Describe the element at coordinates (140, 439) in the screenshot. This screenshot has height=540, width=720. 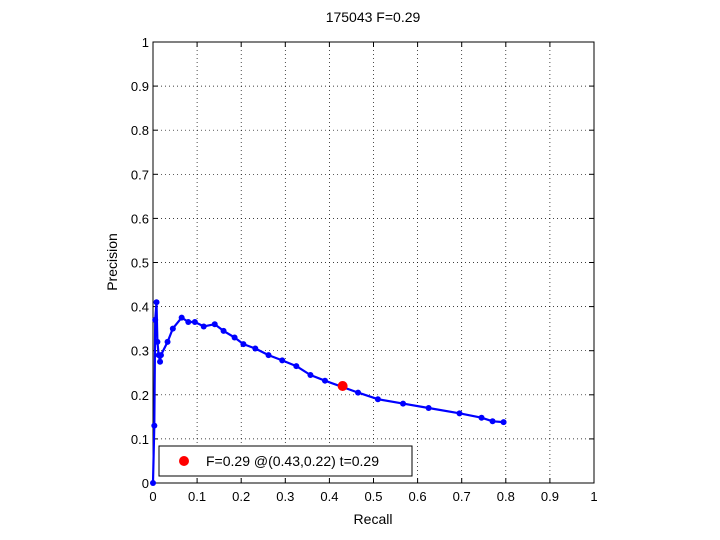
I see `y-tick-label: 0.1` at that location.